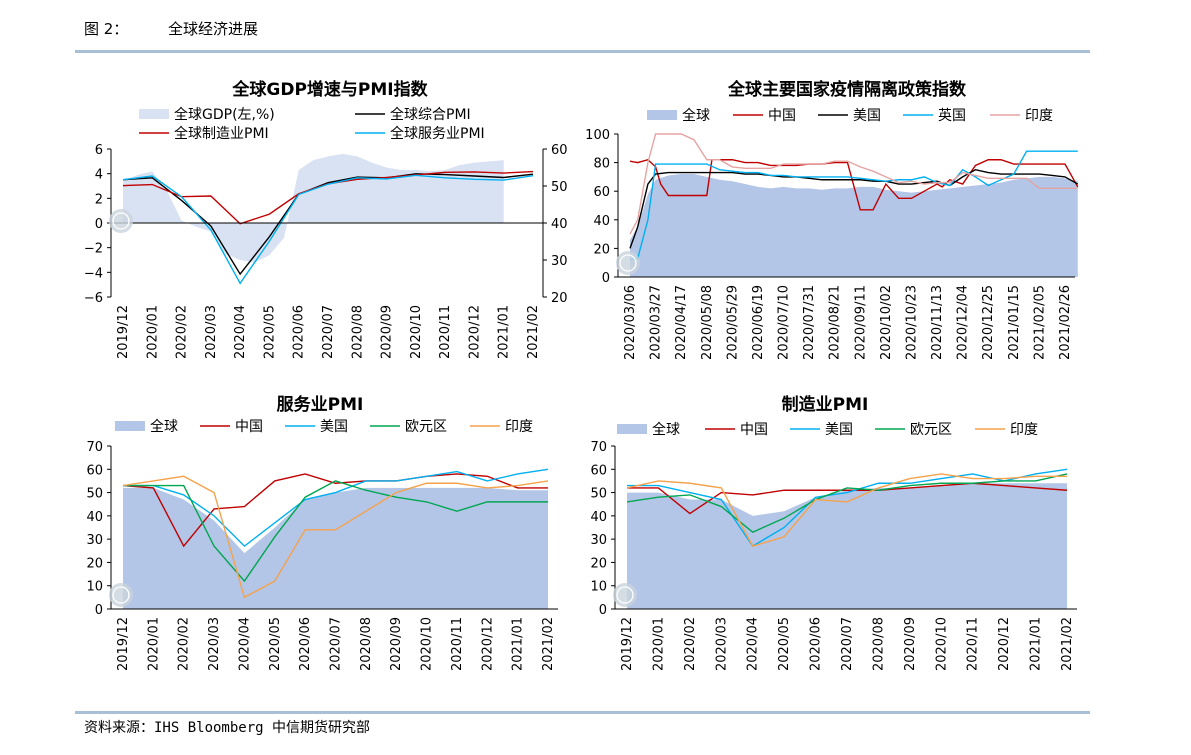  What do you see at coordinates (886, 322) in the screenshot?
I see `x-tick-label: 2020/10/02` at bounding box center [886, 322].